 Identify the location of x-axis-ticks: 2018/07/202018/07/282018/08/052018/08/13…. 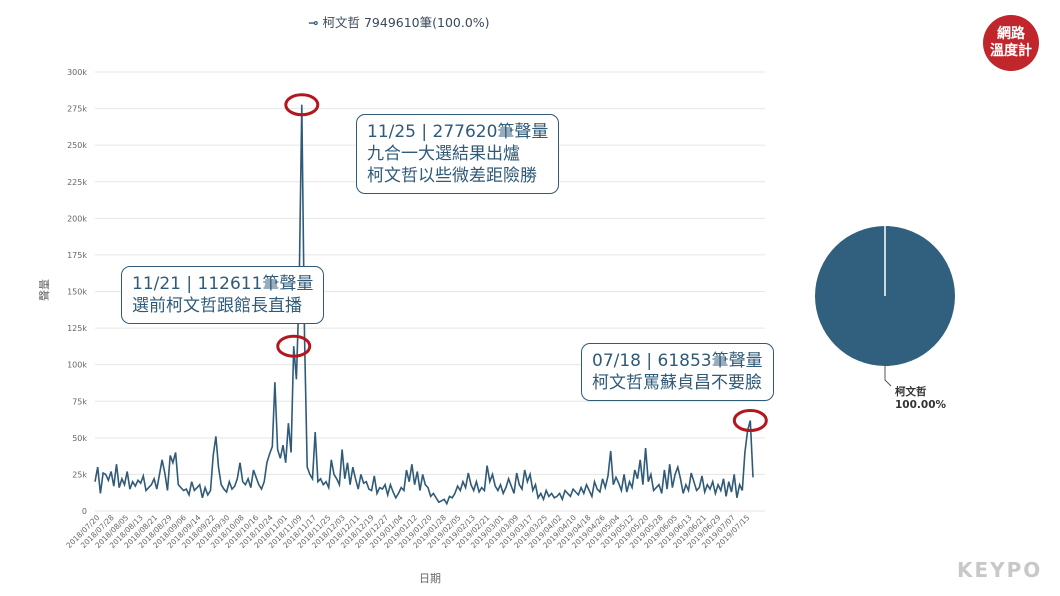
(407, 531).